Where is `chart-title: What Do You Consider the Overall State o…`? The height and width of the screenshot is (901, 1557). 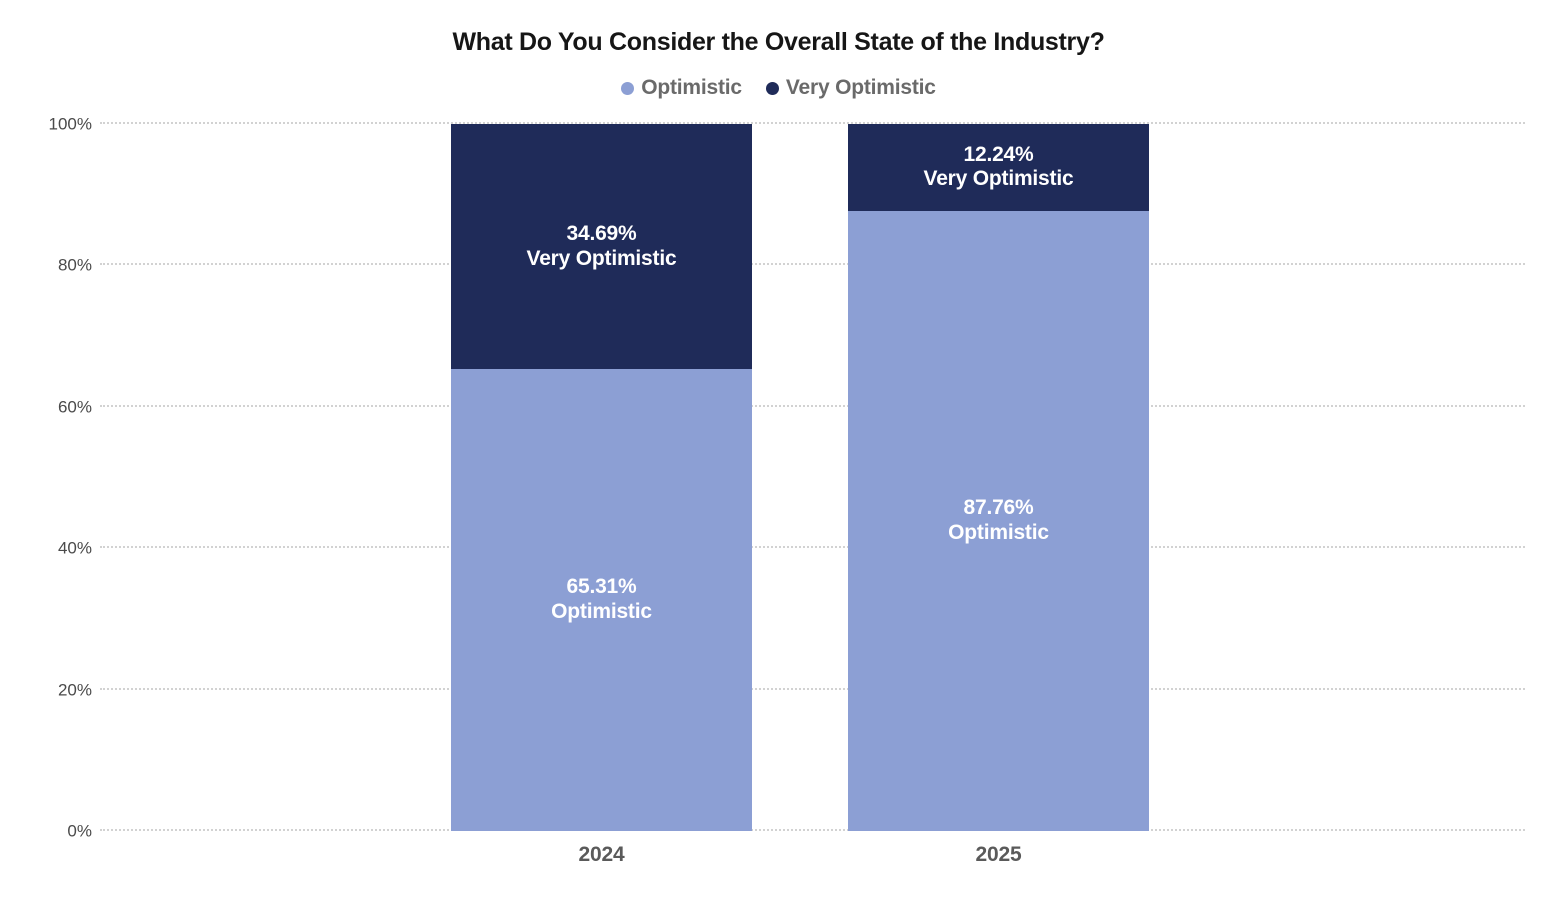 chart-title: What Do You Consider the Overall State o… is located at coordinates (778, 42).